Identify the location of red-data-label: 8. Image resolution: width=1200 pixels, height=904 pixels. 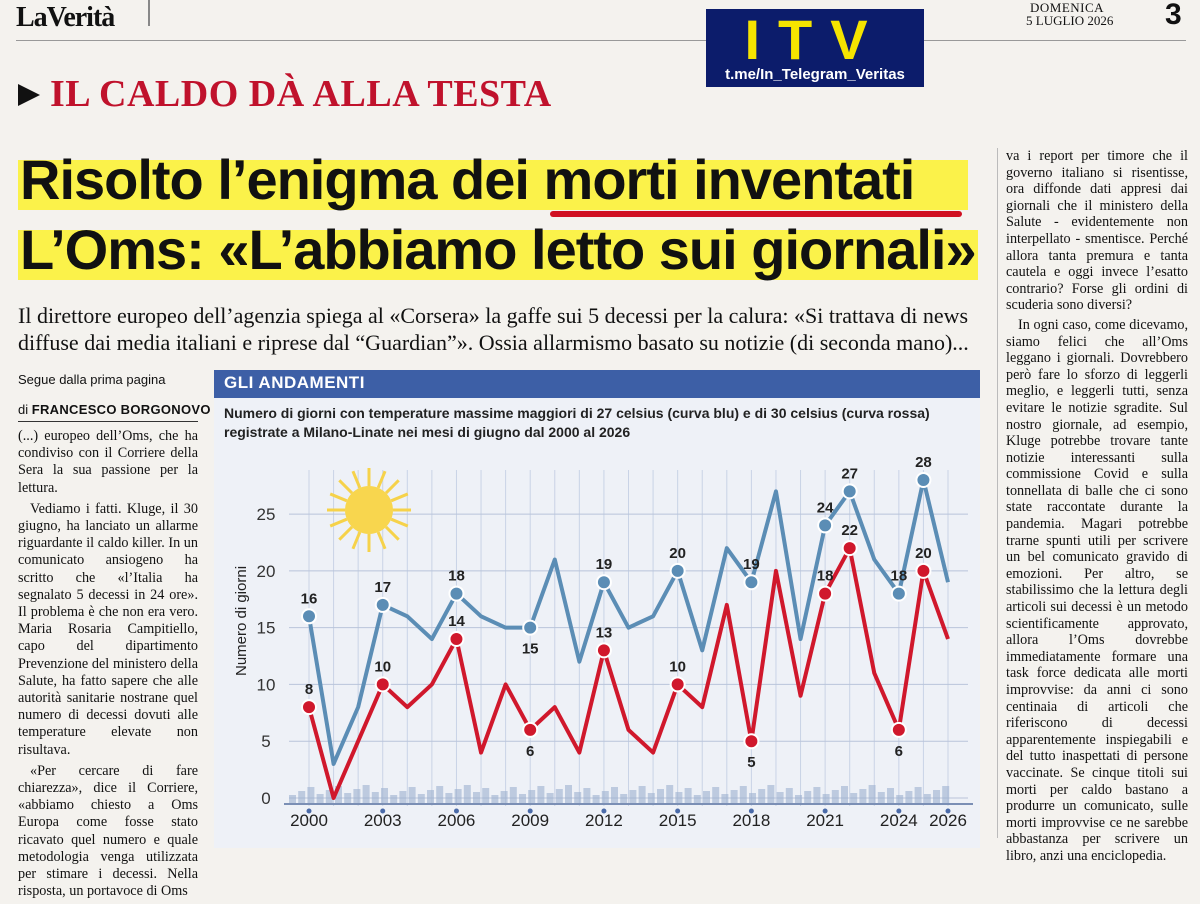
(309, 689).